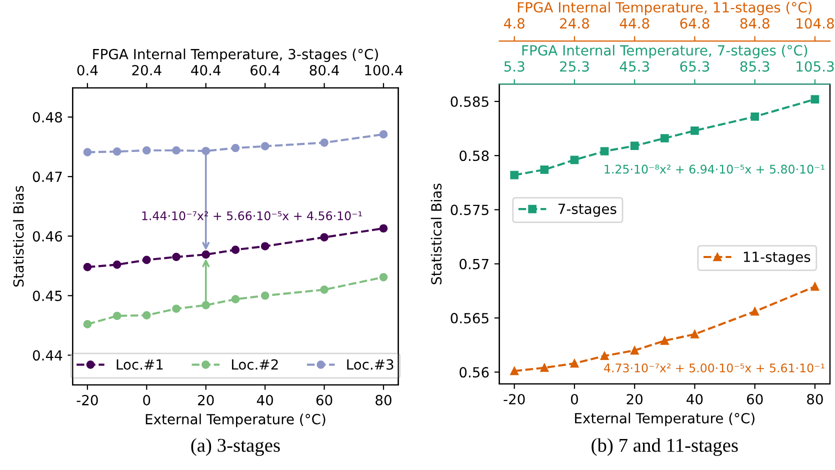 The image size is (835, 470). Describe the element at coordinates (695, 66) in the screenshot. I see `x2-tick-label: 65.3` at that location.